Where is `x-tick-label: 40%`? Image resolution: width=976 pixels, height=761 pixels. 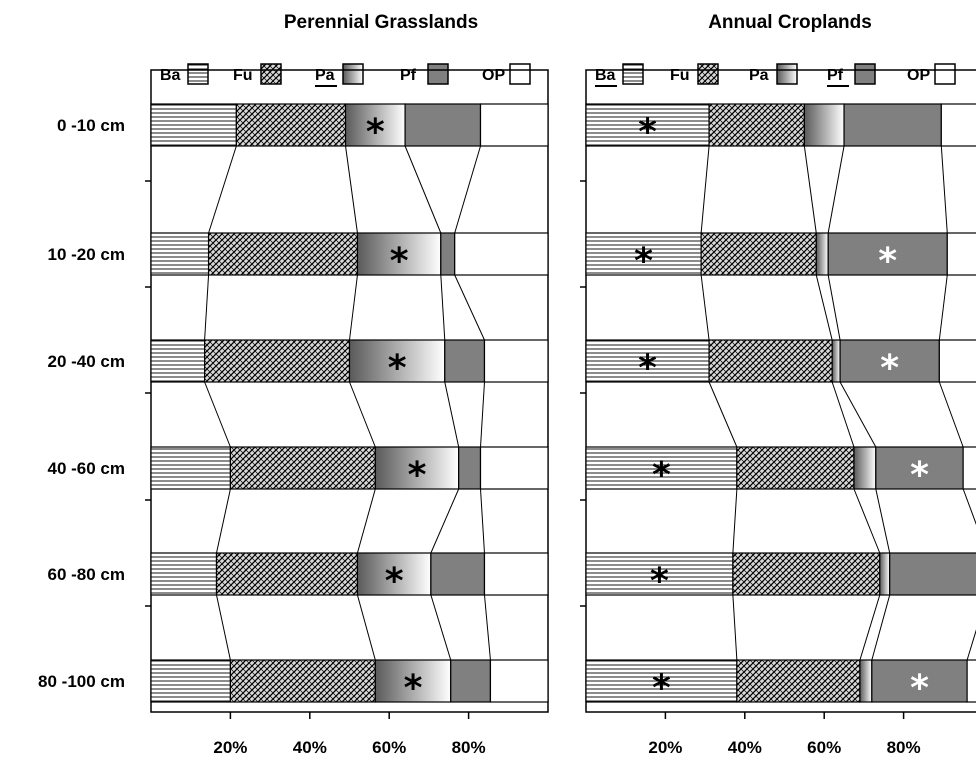
x-tick-label: 40% is located at coordinates (310, 747).